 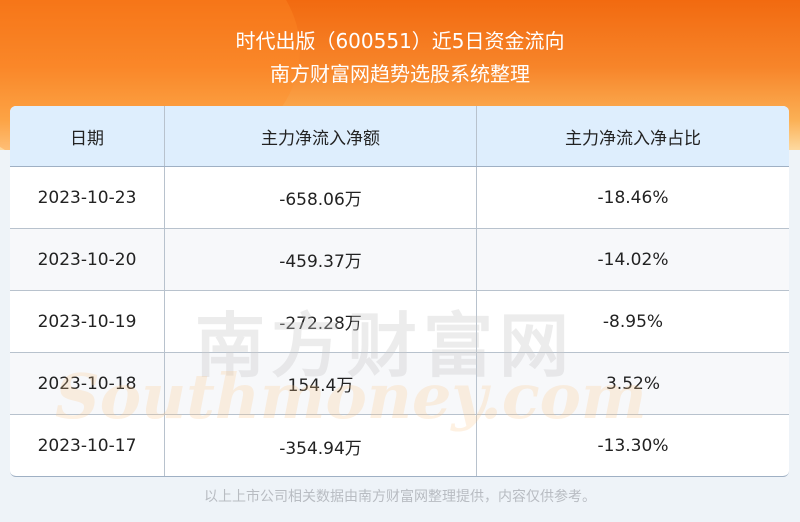 What do you see at coordinates (400, 74) in the screenshot?
I see `page-subtitle: 南方财富网趋势选股系统整理` at bounding box center [400, 74].